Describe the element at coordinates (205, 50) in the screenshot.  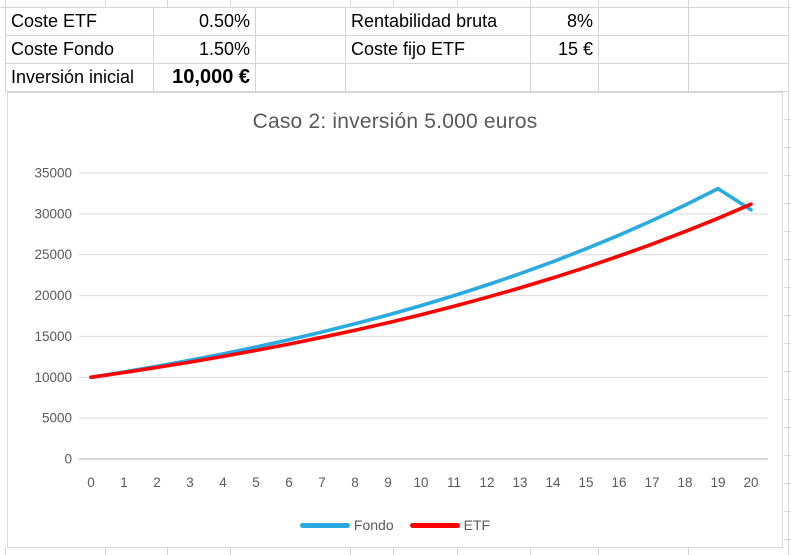
I see `cell-coste-fondo-value: 1.50%` at that location.